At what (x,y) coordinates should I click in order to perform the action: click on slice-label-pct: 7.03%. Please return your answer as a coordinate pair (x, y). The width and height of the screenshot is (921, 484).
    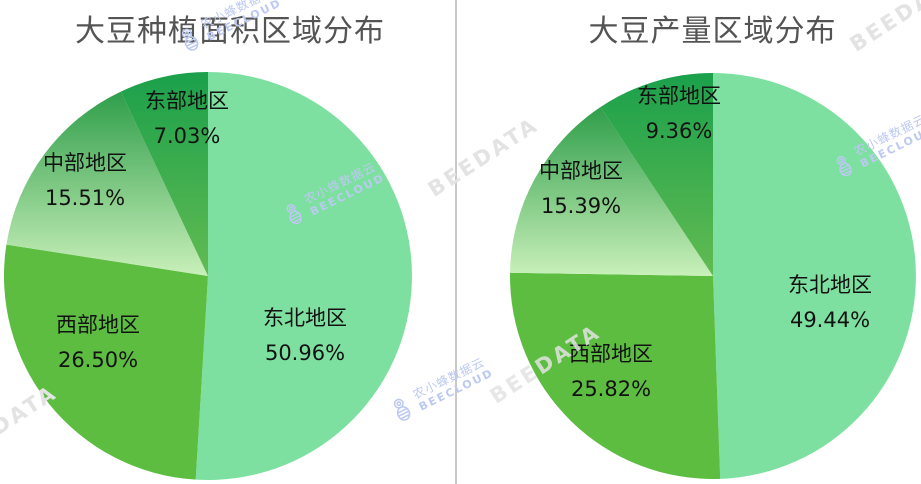
    Looking at the image, I should click on (187, 136).